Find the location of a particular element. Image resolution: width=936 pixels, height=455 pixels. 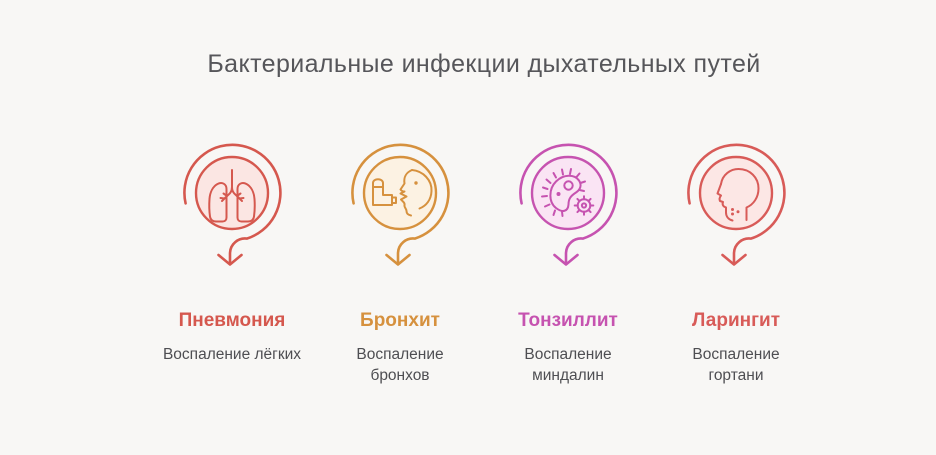

bacteria-art is located at coordinates (568, 192).